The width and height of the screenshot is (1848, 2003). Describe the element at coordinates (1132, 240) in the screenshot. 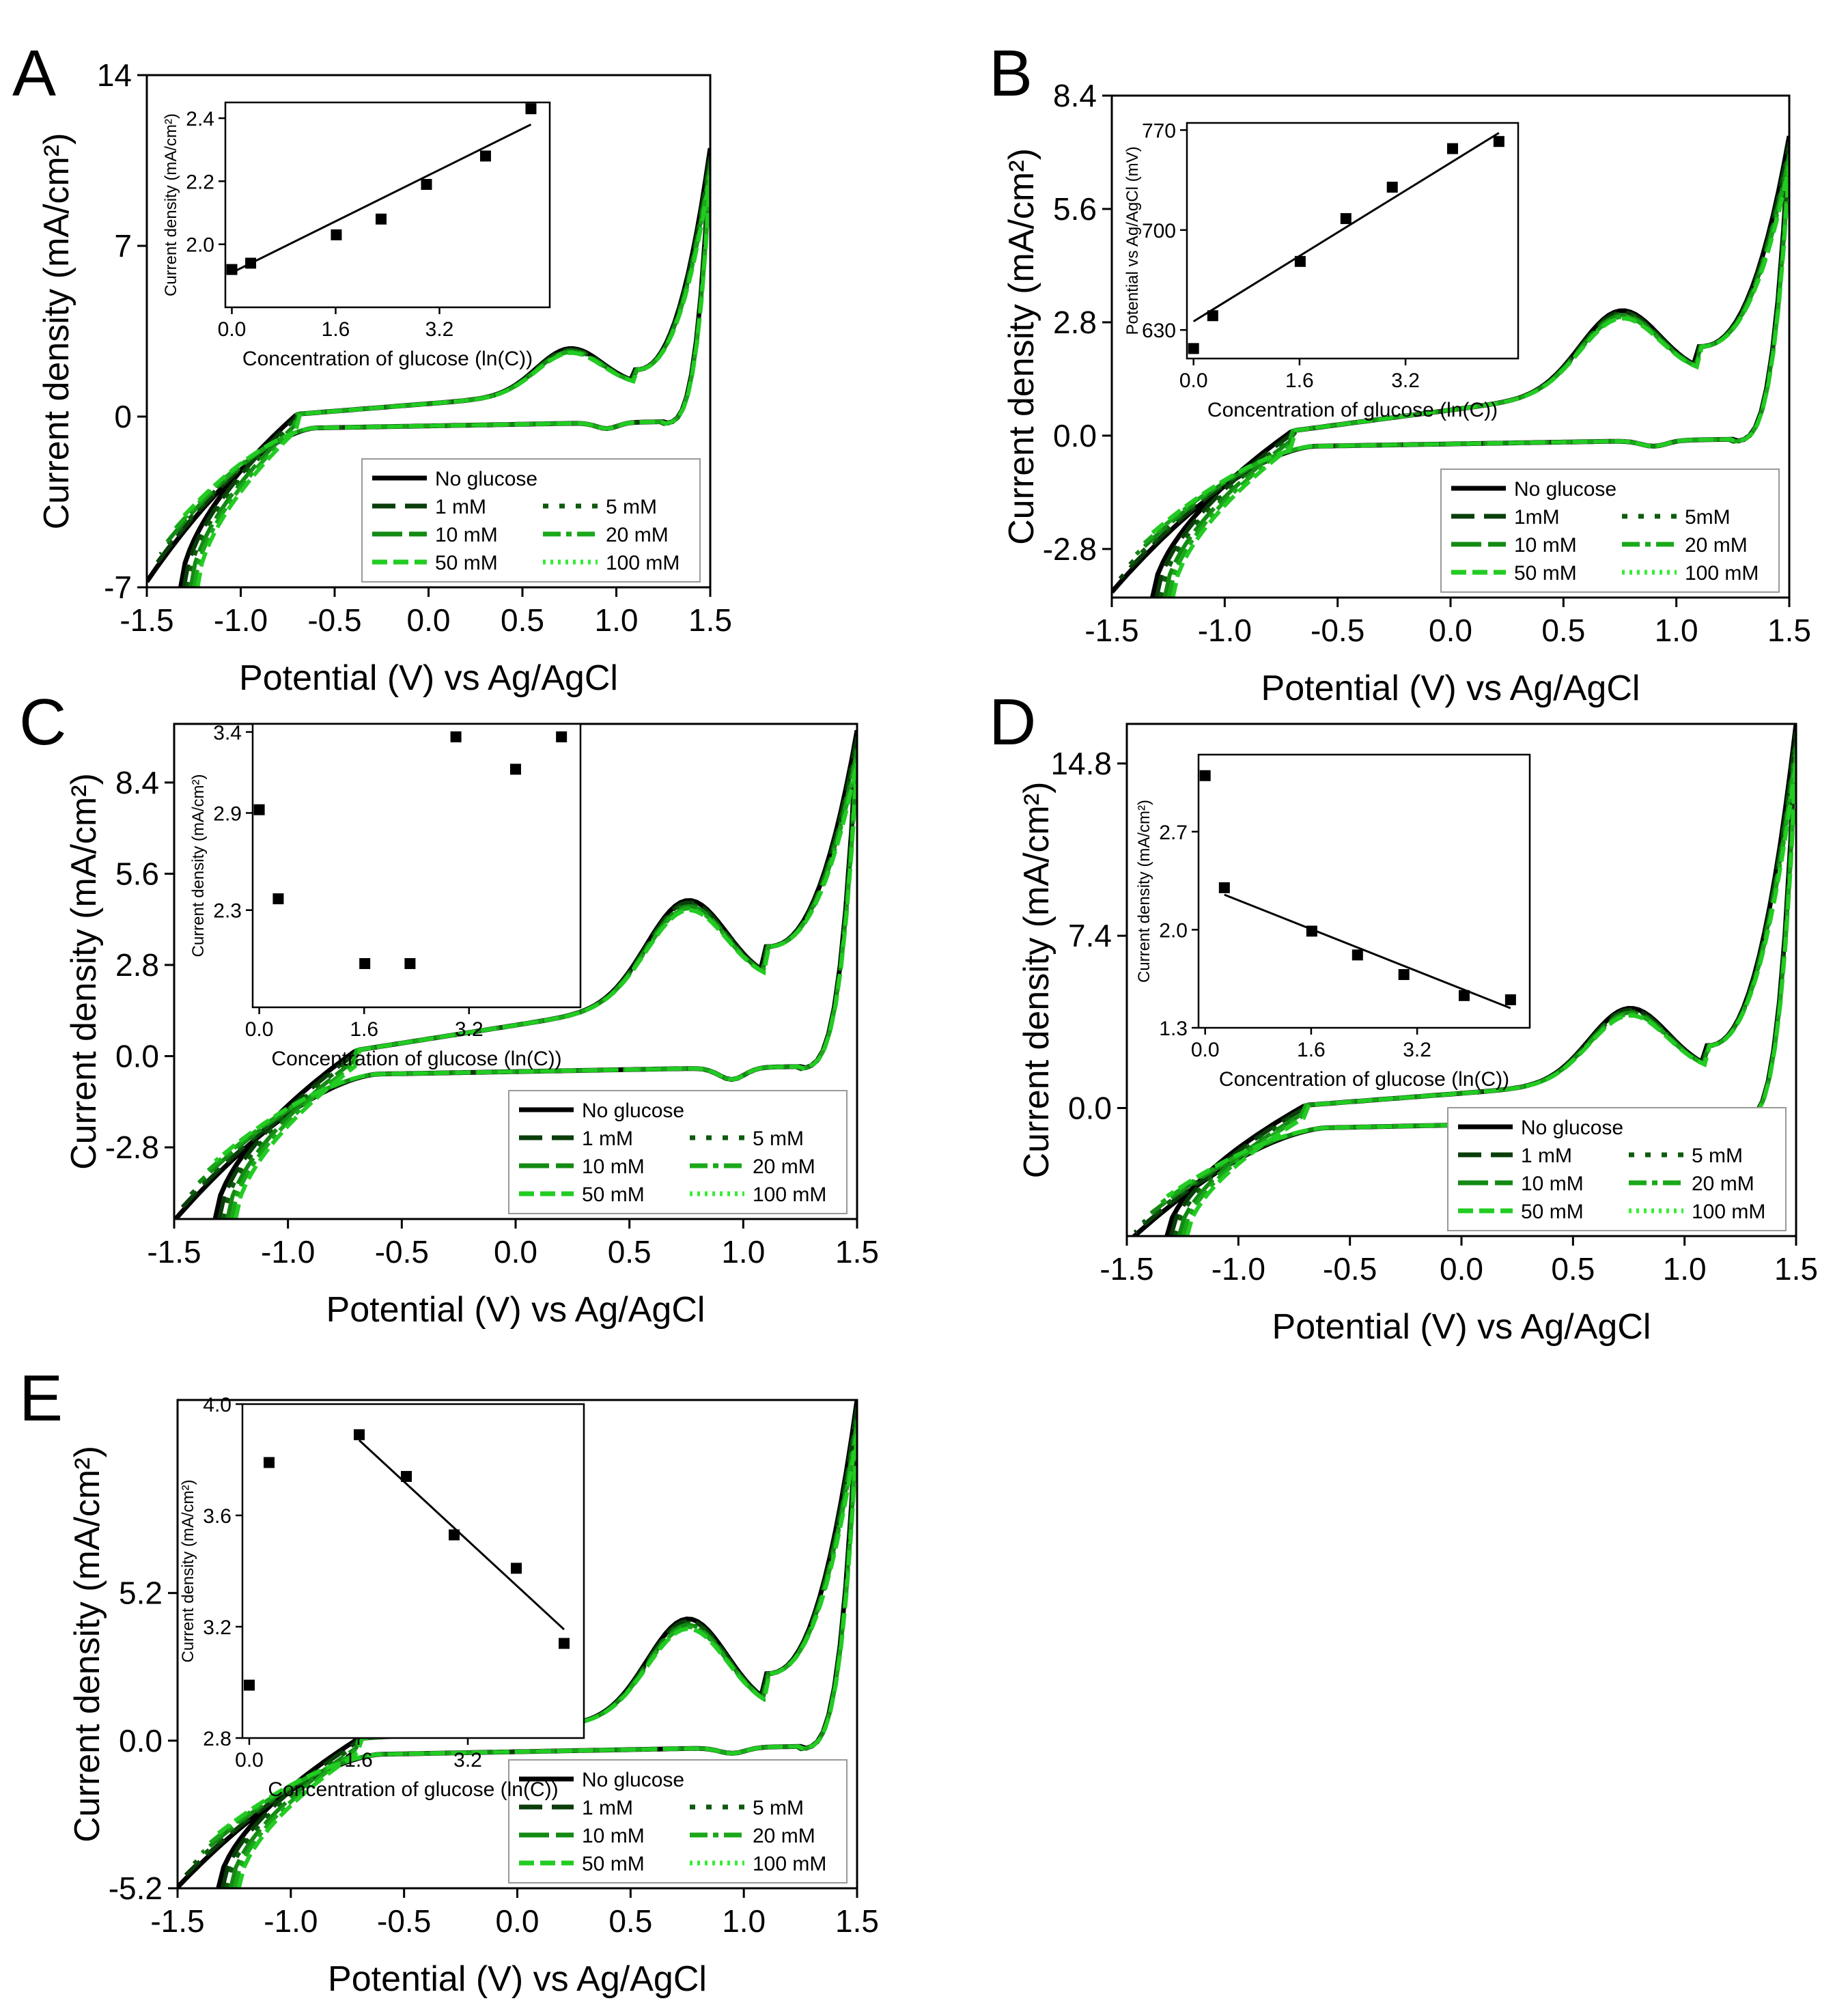

I see `inset-y-axis-label: Potential vs Ag/AgCl (mV)` at that location.